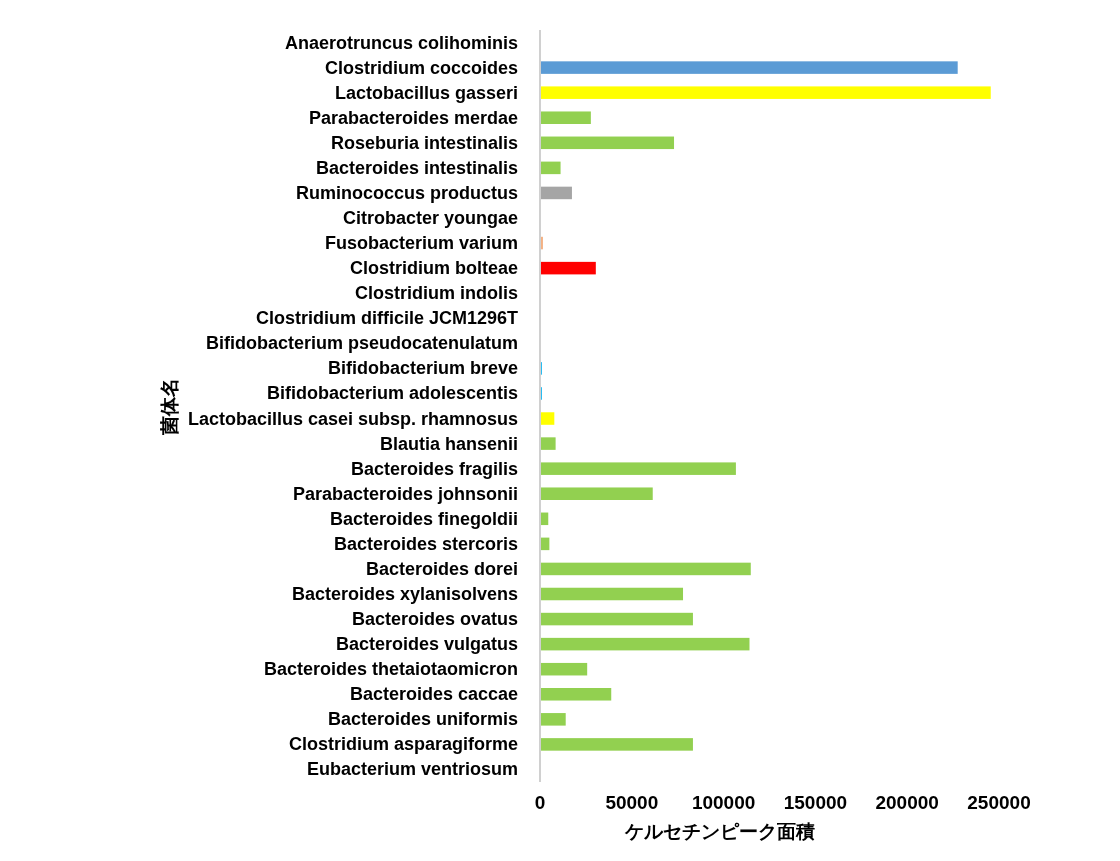  What do you see at coordinates (421, 67) in the screenshot?
I see `y-tick-label: Clostridium coccoides` at bounding box center [421, 67].